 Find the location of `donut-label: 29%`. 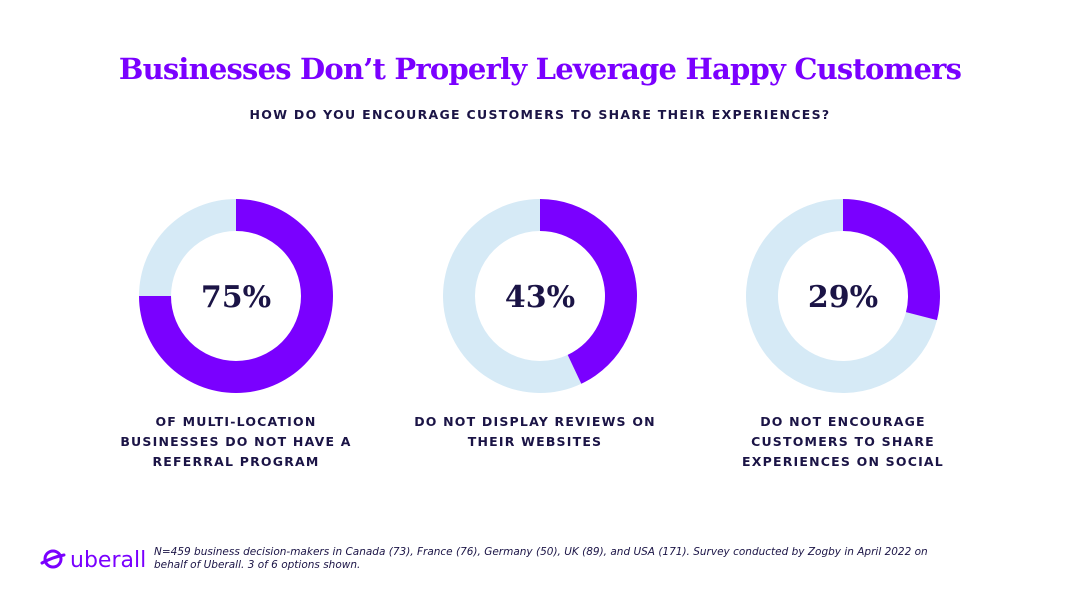

donut-label: 29% is located at coordinates (843, 297).